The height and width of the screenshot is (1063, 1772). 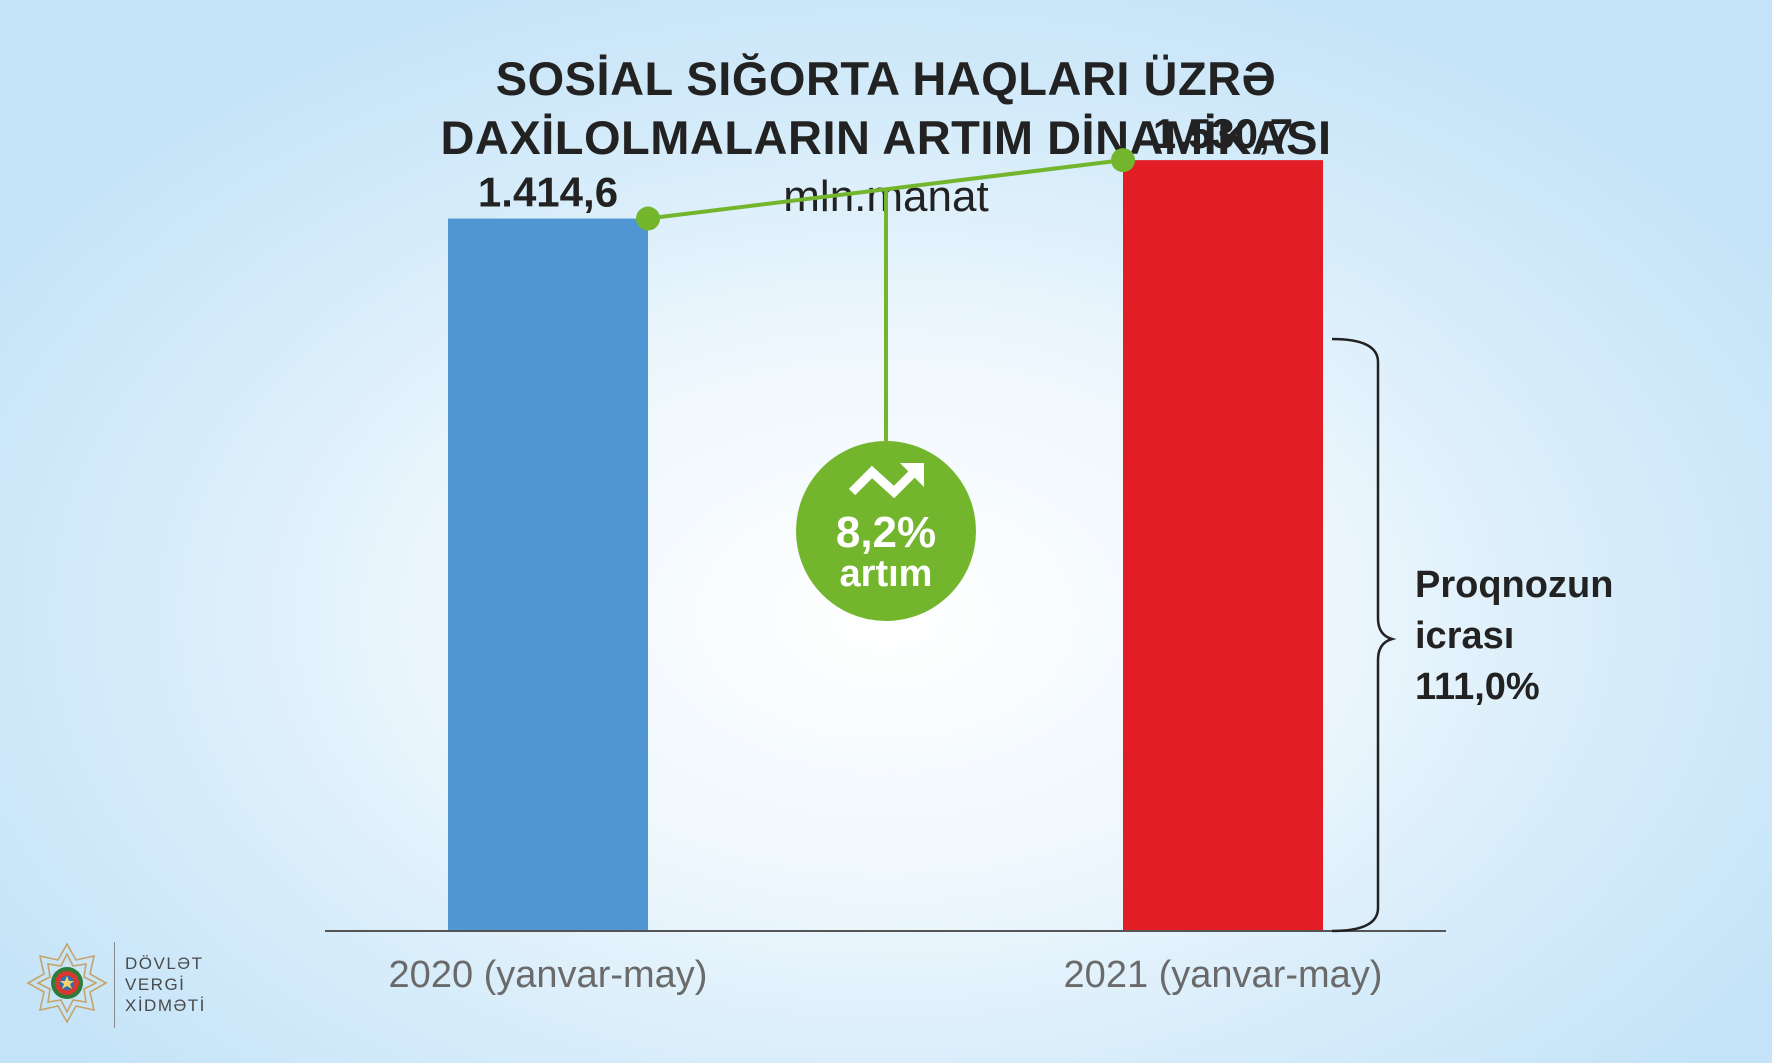 I want to click on growth-label: artım, so click(x=886, y=574).